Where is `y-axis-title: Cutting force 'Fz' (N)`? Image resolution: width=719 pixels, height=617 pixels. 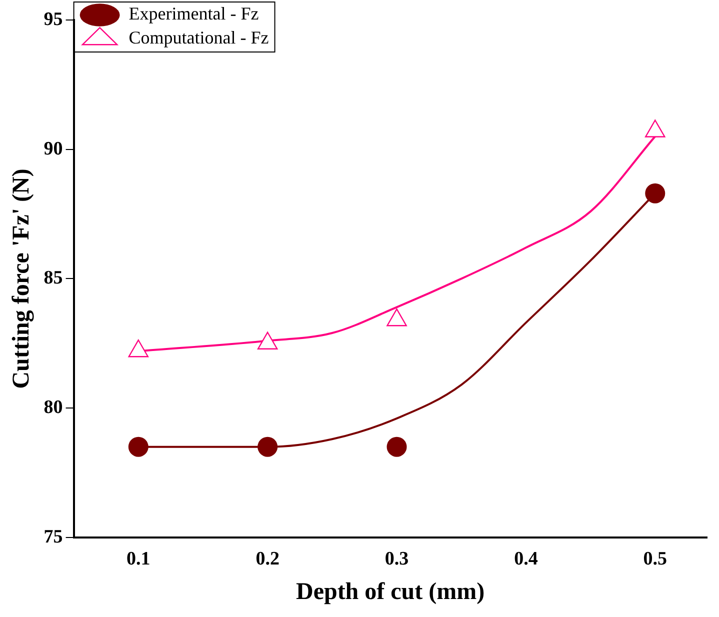
y-axis-title: Cutting force 'Fz' (N) is located at coordinates (21, 278).